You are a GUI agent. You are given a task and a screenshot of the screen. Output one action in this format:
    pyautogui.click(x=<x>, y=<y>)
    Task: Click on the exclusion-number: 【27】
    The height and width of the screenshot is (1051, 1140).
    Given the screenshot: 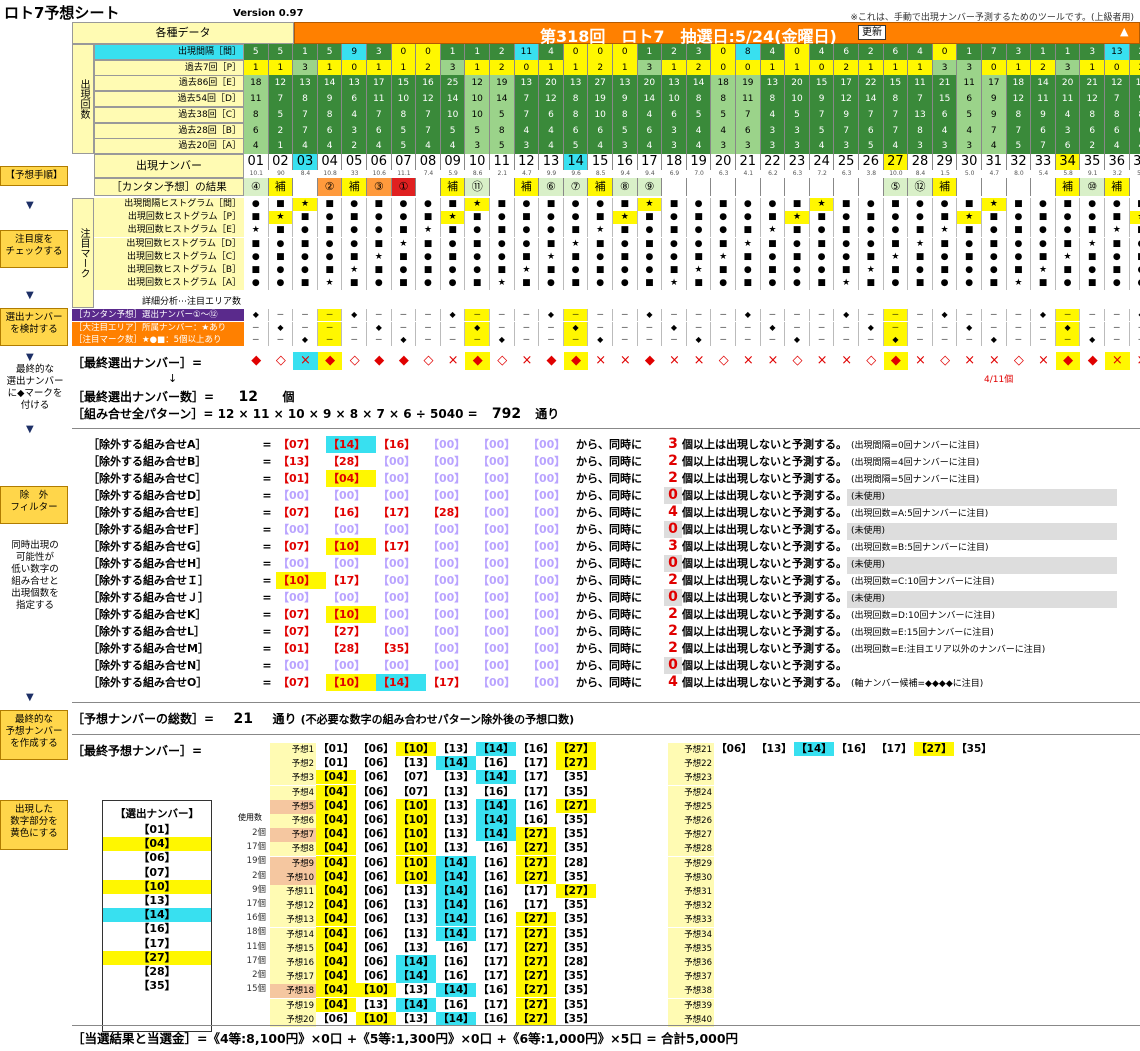 What is the action you would take?
    pyautogui.click(x=347, y=631)
    